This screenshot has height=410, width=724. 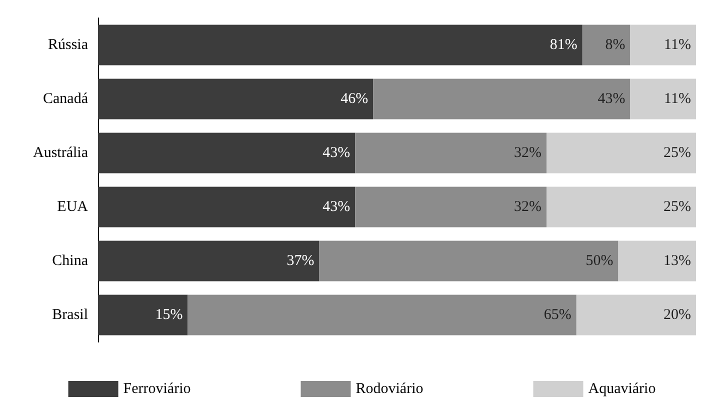 I want to click on y-tick-label: China, so click(x=70, y=261).